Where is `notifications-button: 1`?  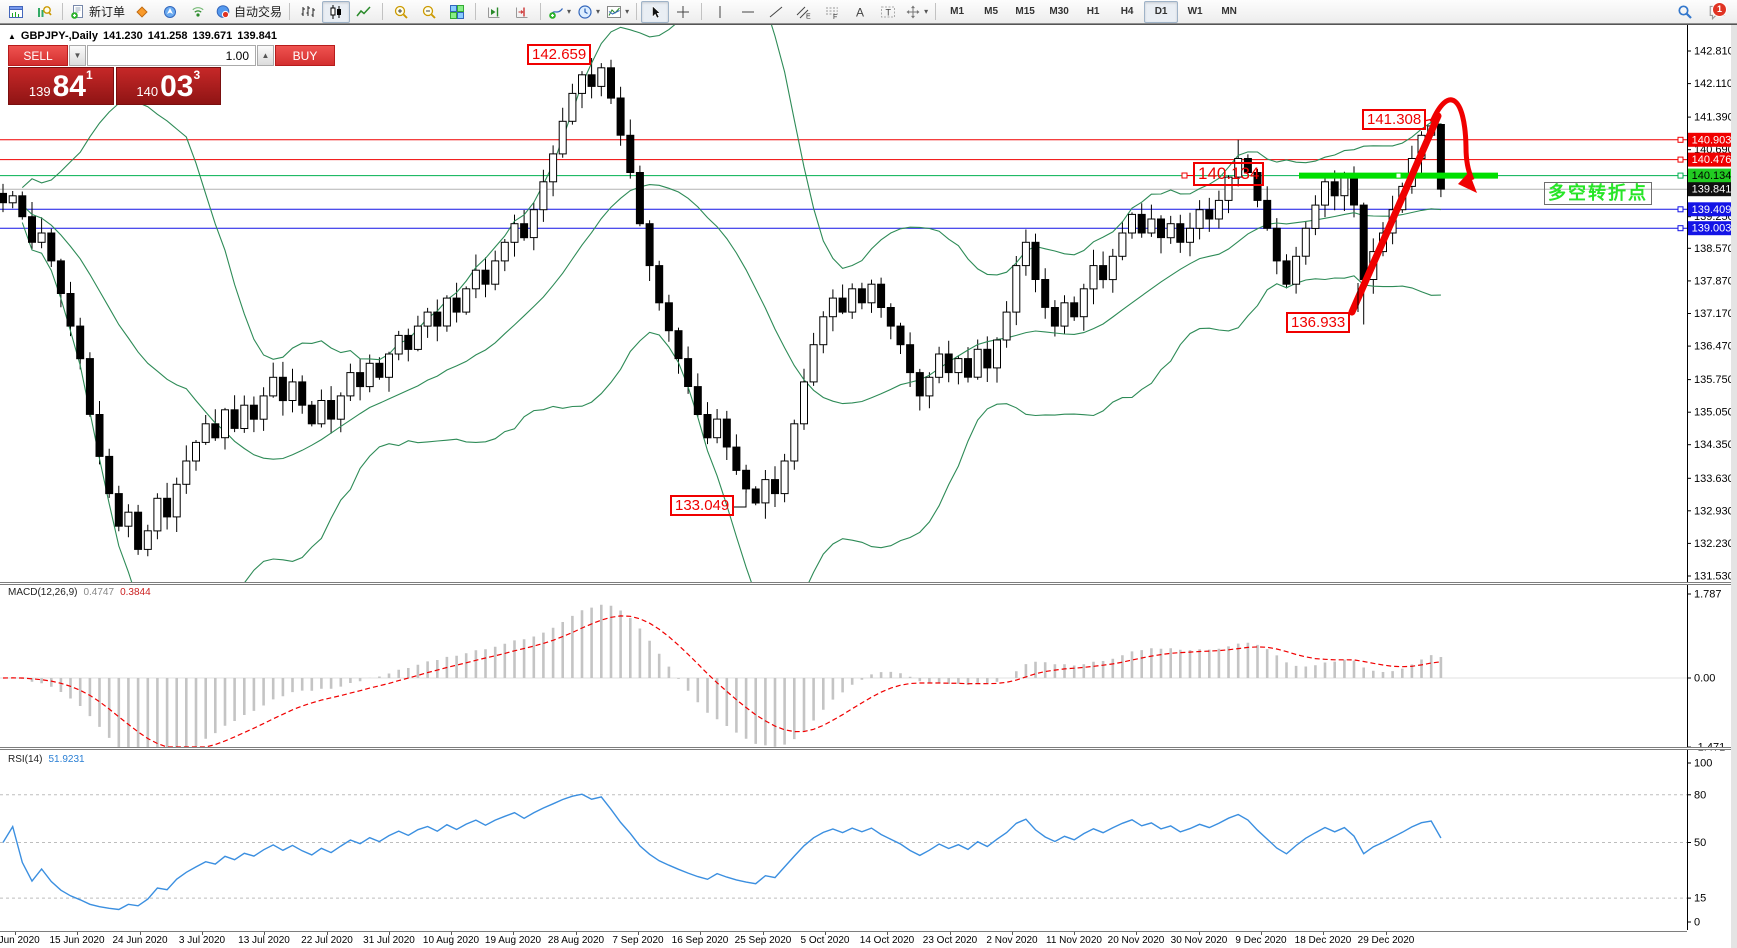 notifications-button: 1 is located at coordinates (1717, 11).